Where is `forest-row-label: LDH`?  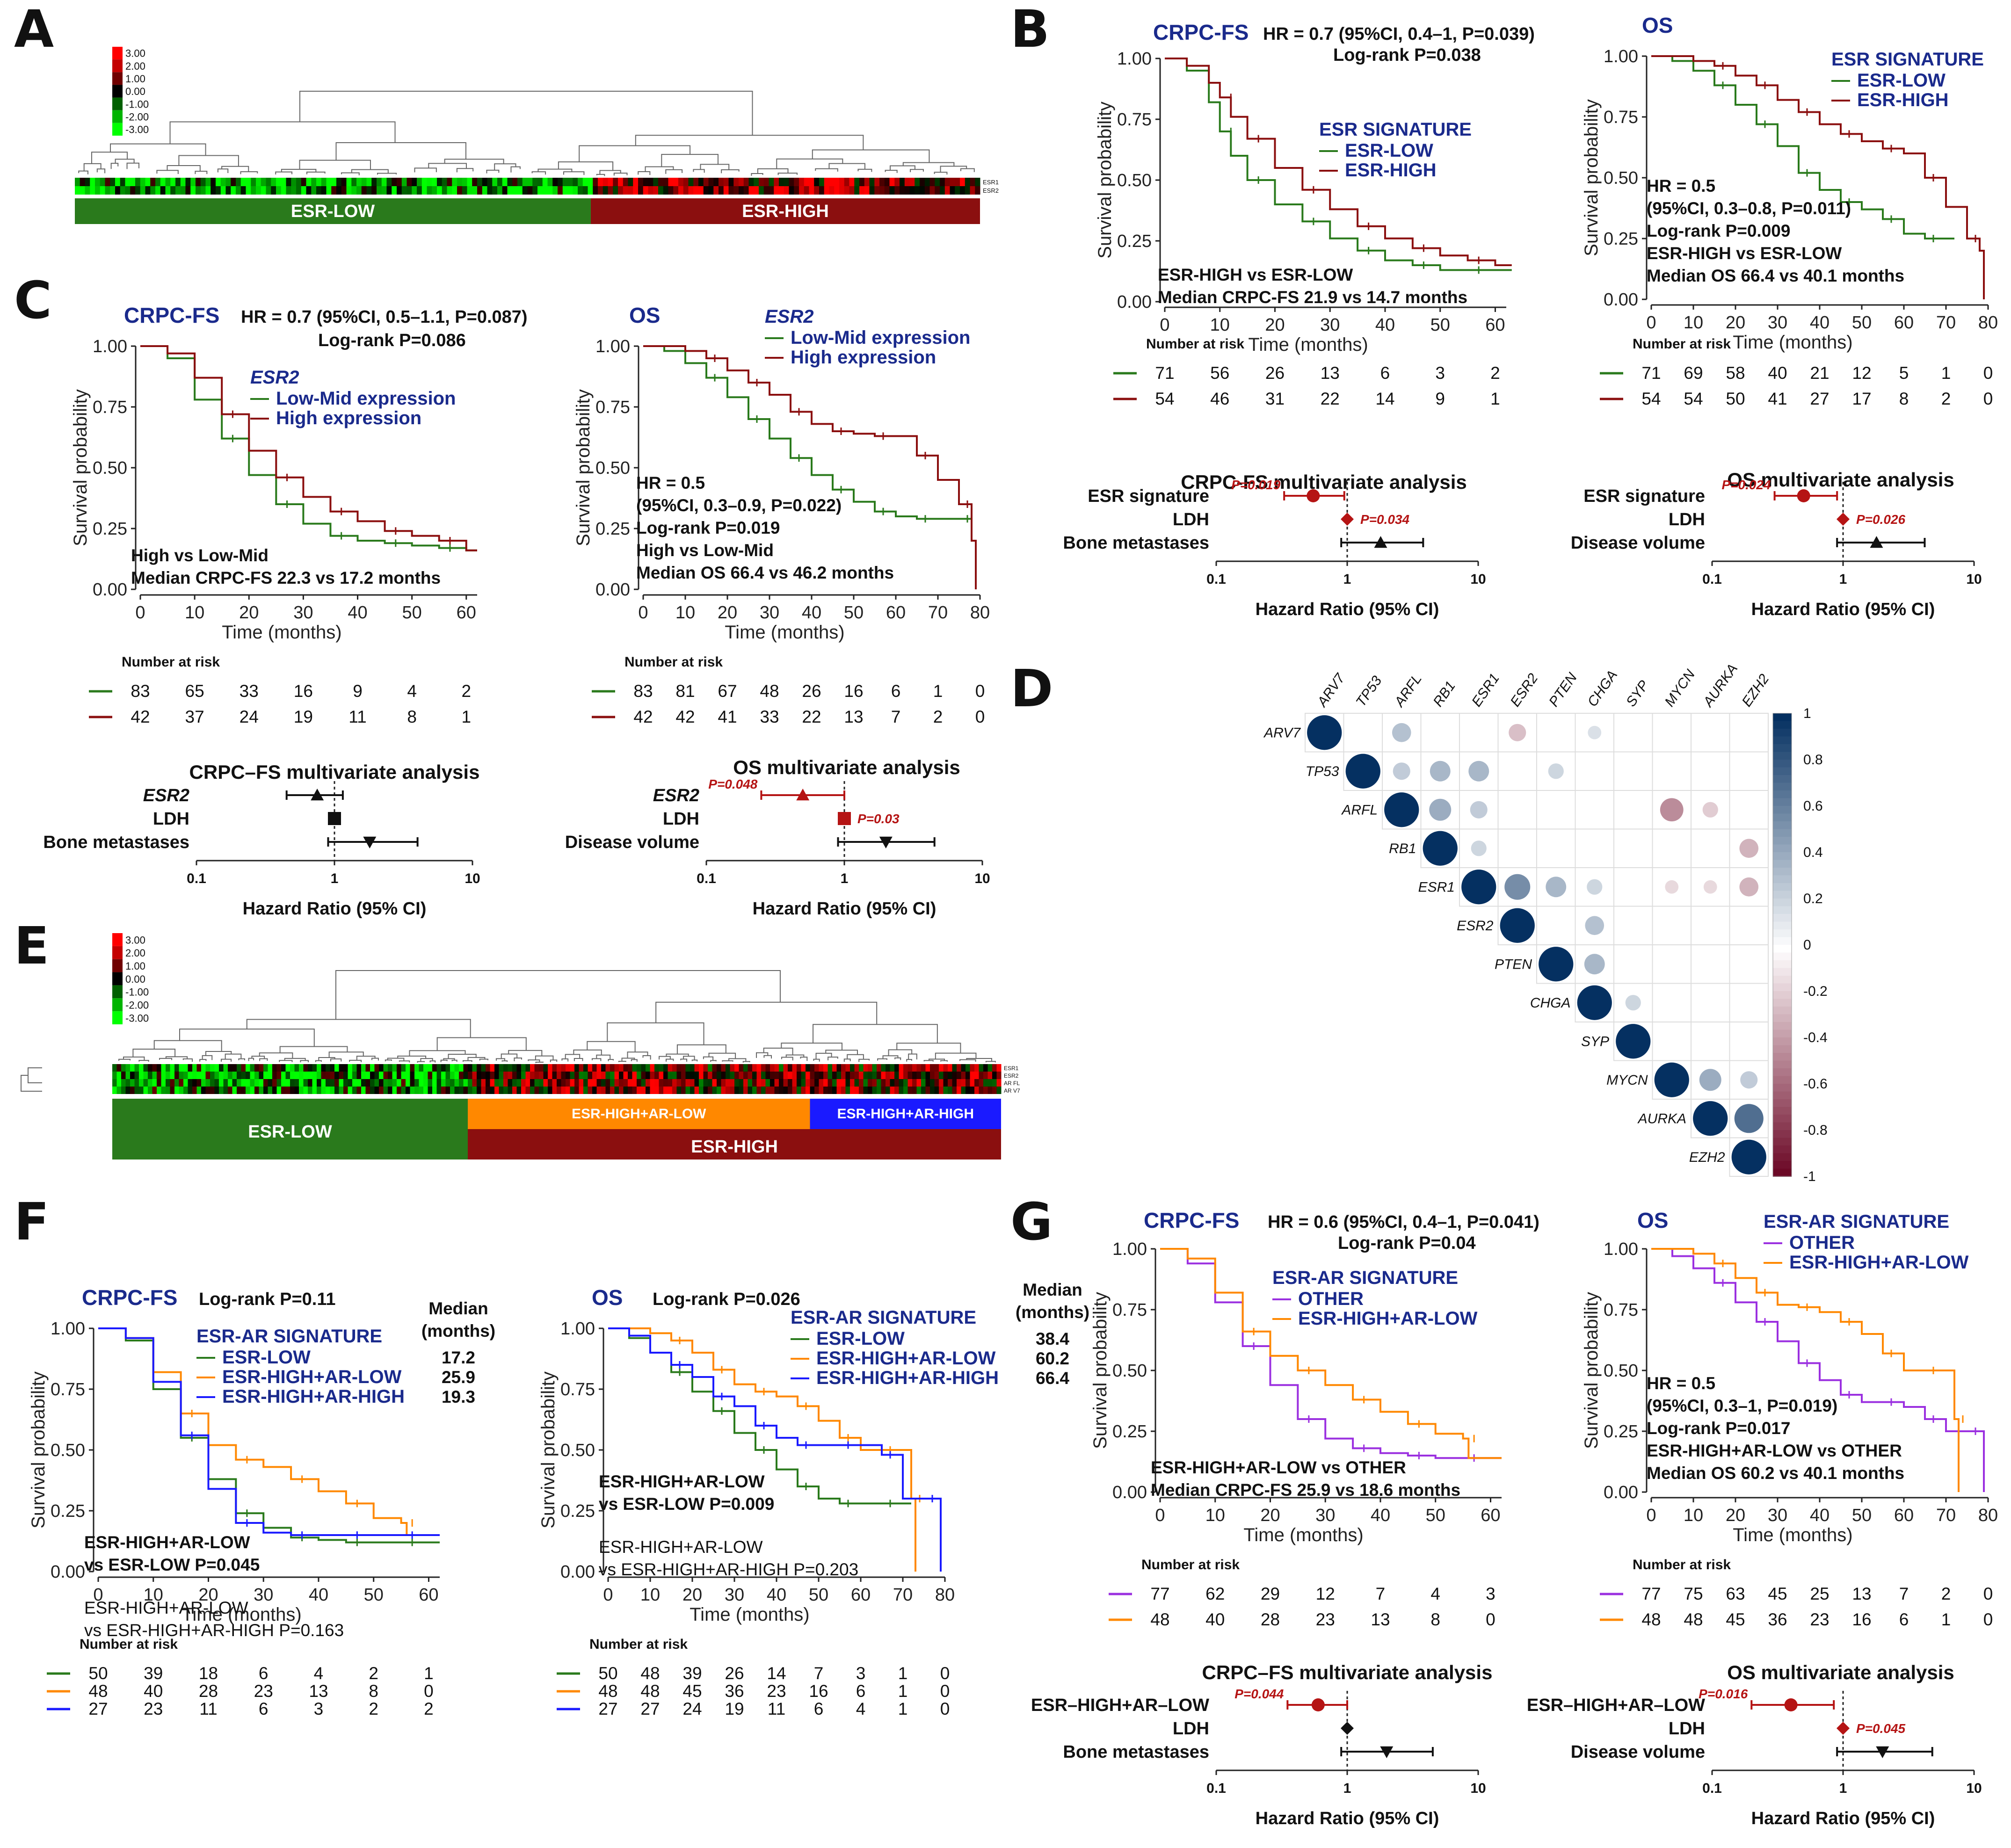 forest-row-label: LDH is located at coordinates (1191, 519).